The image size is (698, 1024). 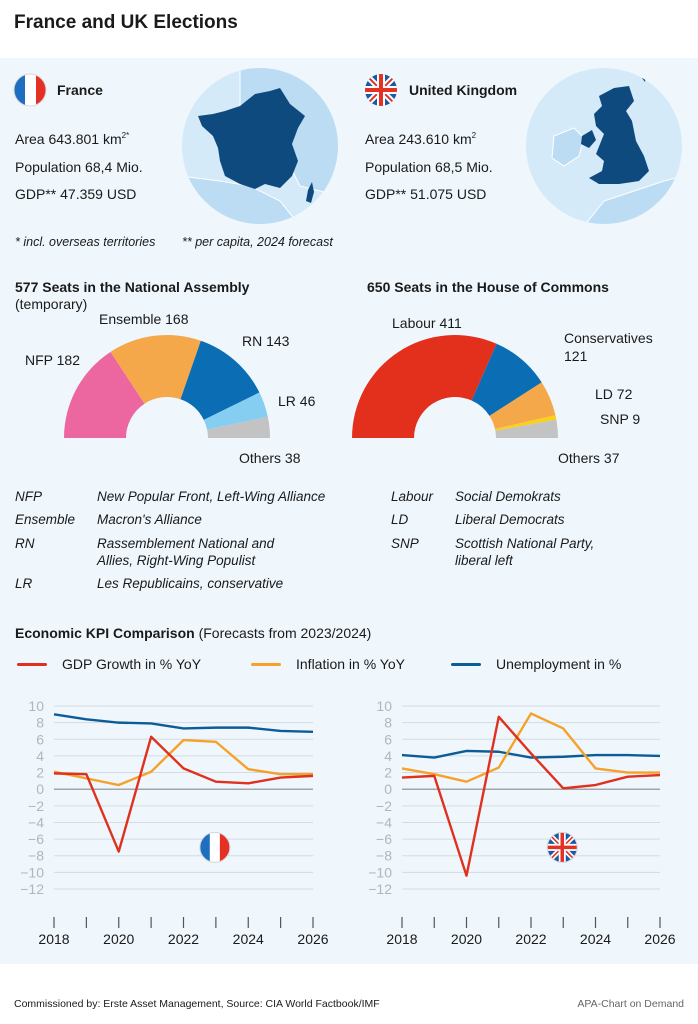 I want to click on fr-seat-seg-others, so click(x=238, y=427).